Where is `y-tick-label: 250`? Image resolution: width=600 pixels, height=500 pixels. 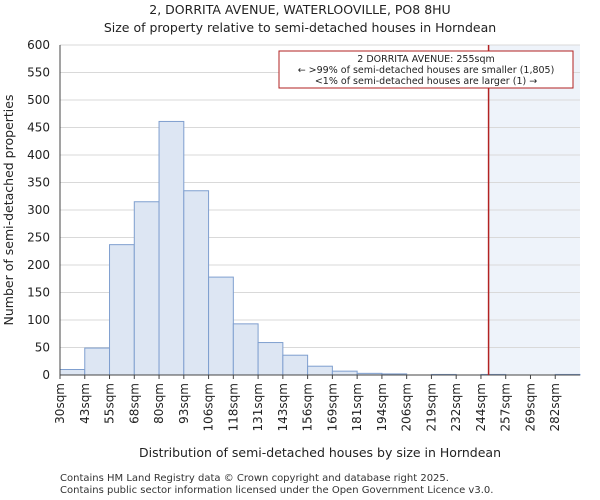 y-tick-label: 250 is located at coordinates (38, 238).